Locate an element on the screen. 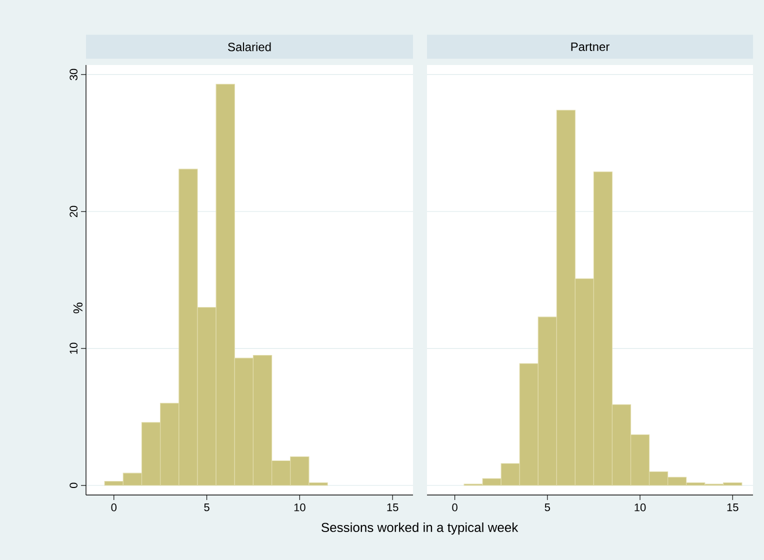 The image size is (764, 560). y-axis-title: % is located at coordinates (77, 308).